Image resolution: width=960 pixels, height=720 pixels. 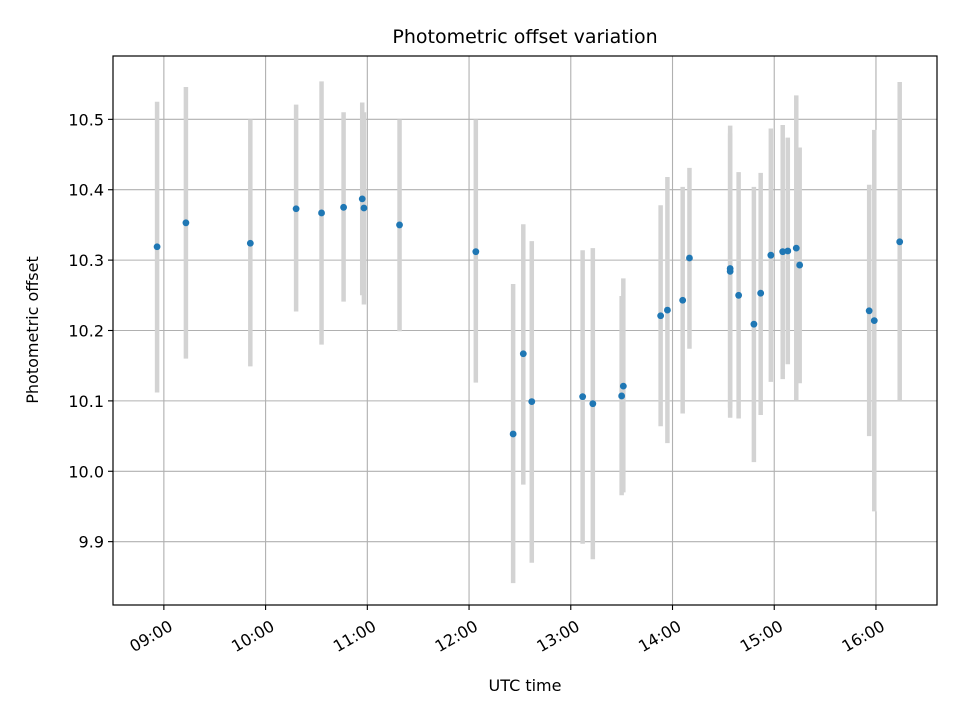 I want to click on y-axis-label: Photometric offset, so click(x=32, y=330).